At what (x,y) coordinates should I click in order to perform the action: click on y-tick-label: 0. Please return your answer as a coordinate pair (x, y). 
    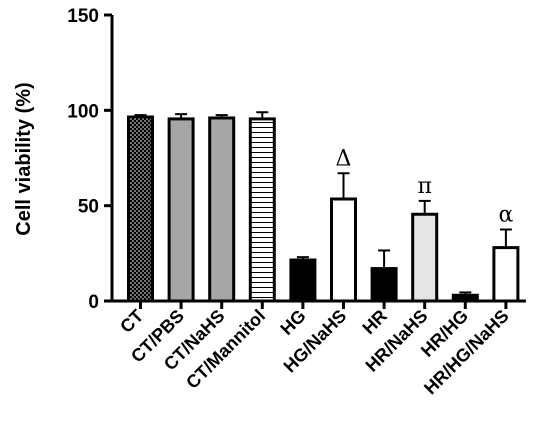
    Looking at the image, I should click on (93, 302).